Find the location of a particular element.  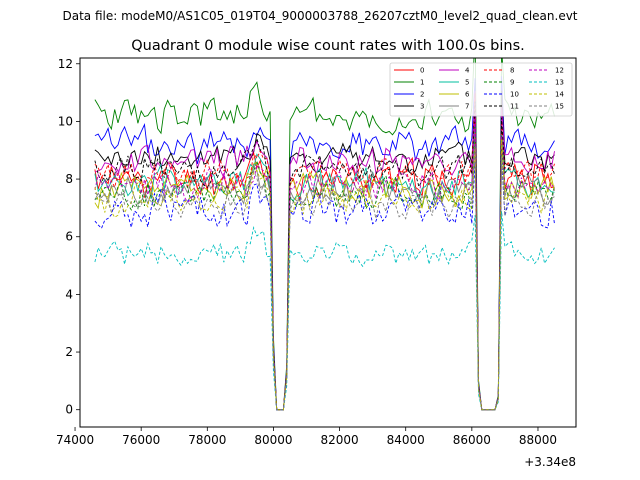

x-tick-label: 80000 is located at coordinates (273, 440).